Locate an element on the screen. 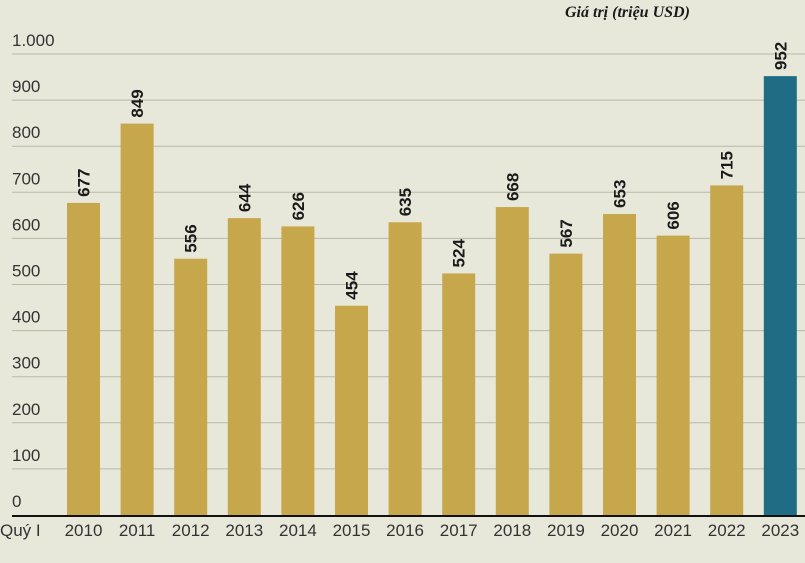 This screenshot has width=805, height=563. value-label: 524 is located at coordinates (459, 253).